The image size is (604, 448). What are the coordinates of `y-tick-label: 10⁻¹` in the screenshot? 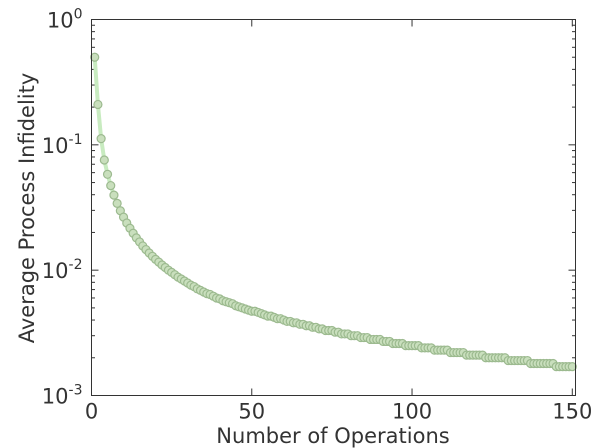 It's located at (62, 145).